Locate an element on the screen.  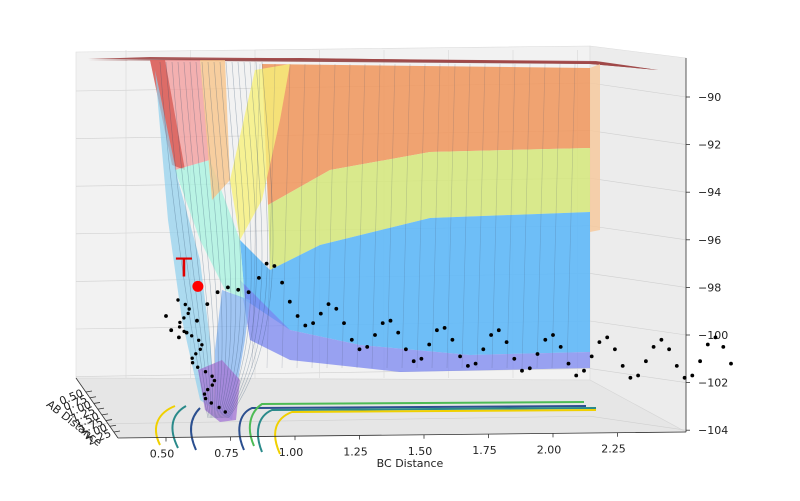
light-cyan-region is located at coordinates (210, 230).